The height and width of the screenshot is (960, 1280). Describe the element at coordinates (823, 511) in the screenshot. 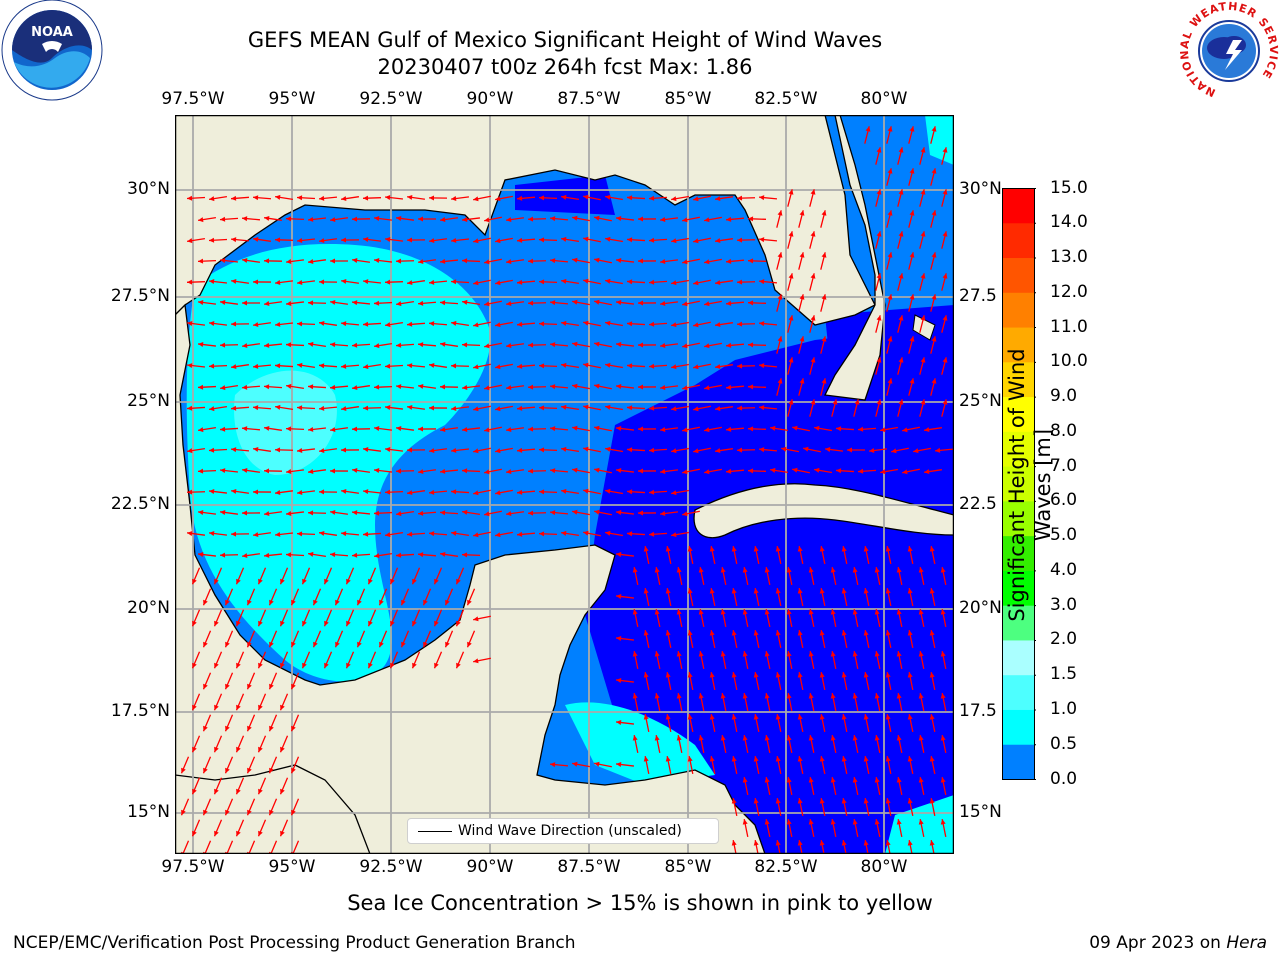

I see `land-cuba` at that location.